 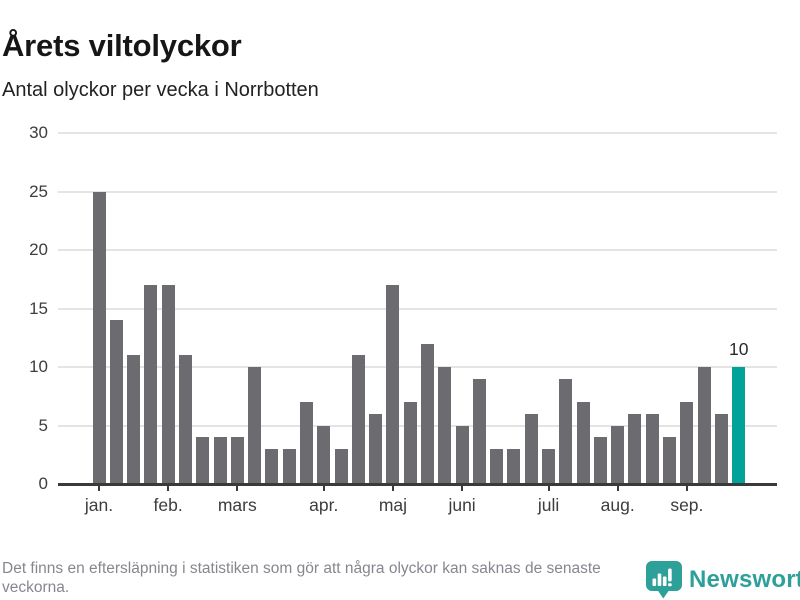 What do you see at coordinates (38, 308) in the screenshot?
I see `y-tick-label: 15` at bounding box center [38, 308].